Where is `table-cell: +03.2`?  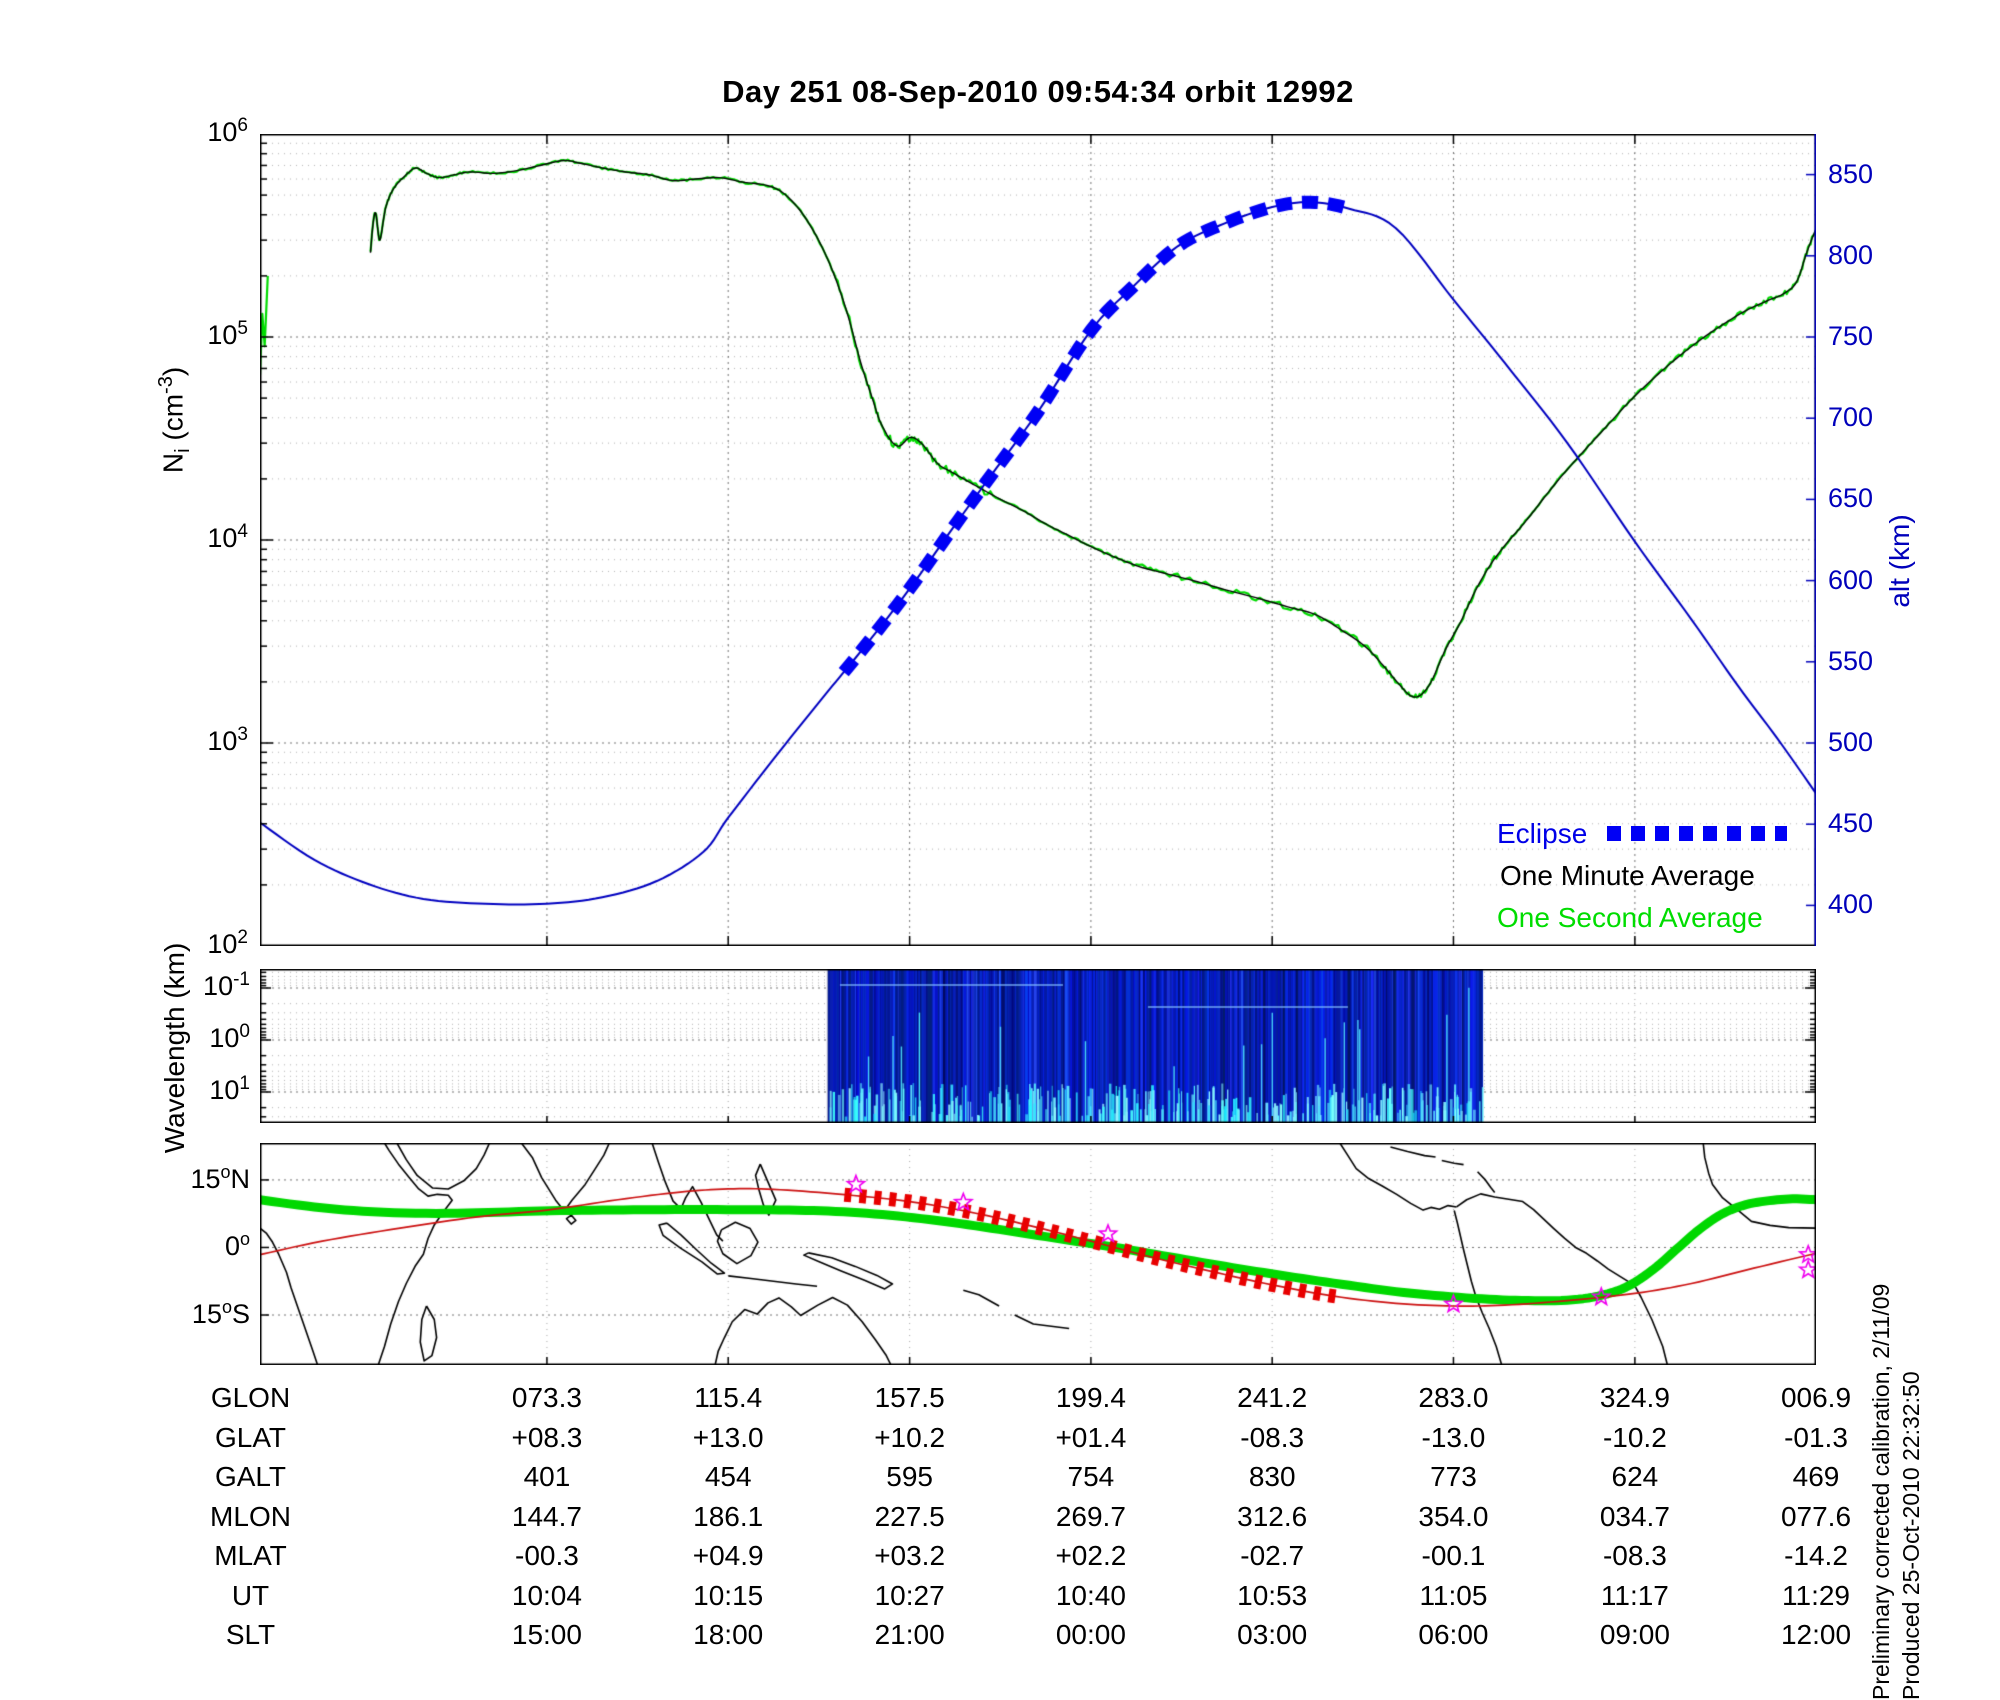 table-cell: +03.2 is located at coordinates (910, 1555).